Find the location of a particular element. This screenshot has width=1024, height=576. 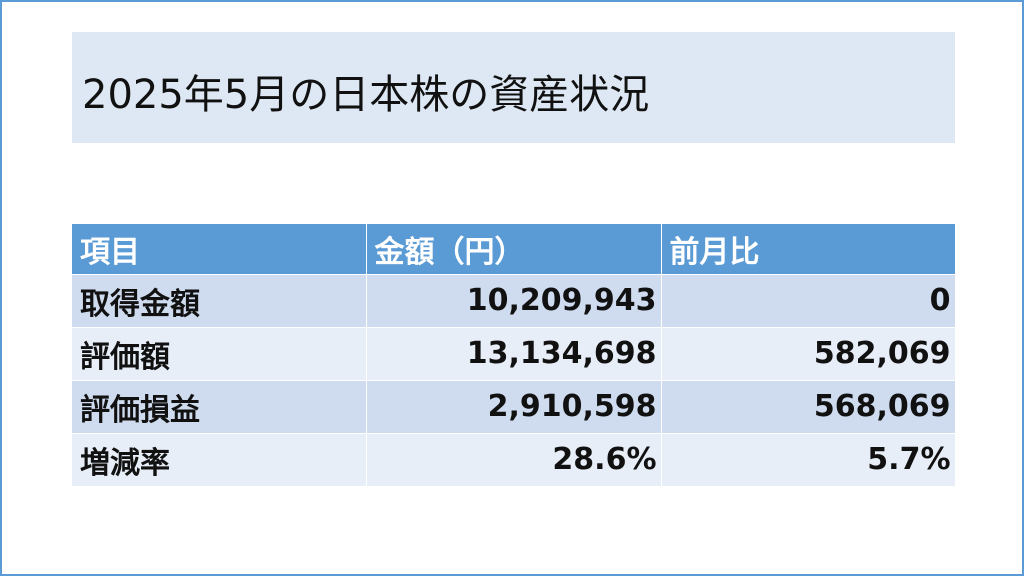

table-row: 評価額 13,134,698 582,069 is located at coordinates (514, 354).